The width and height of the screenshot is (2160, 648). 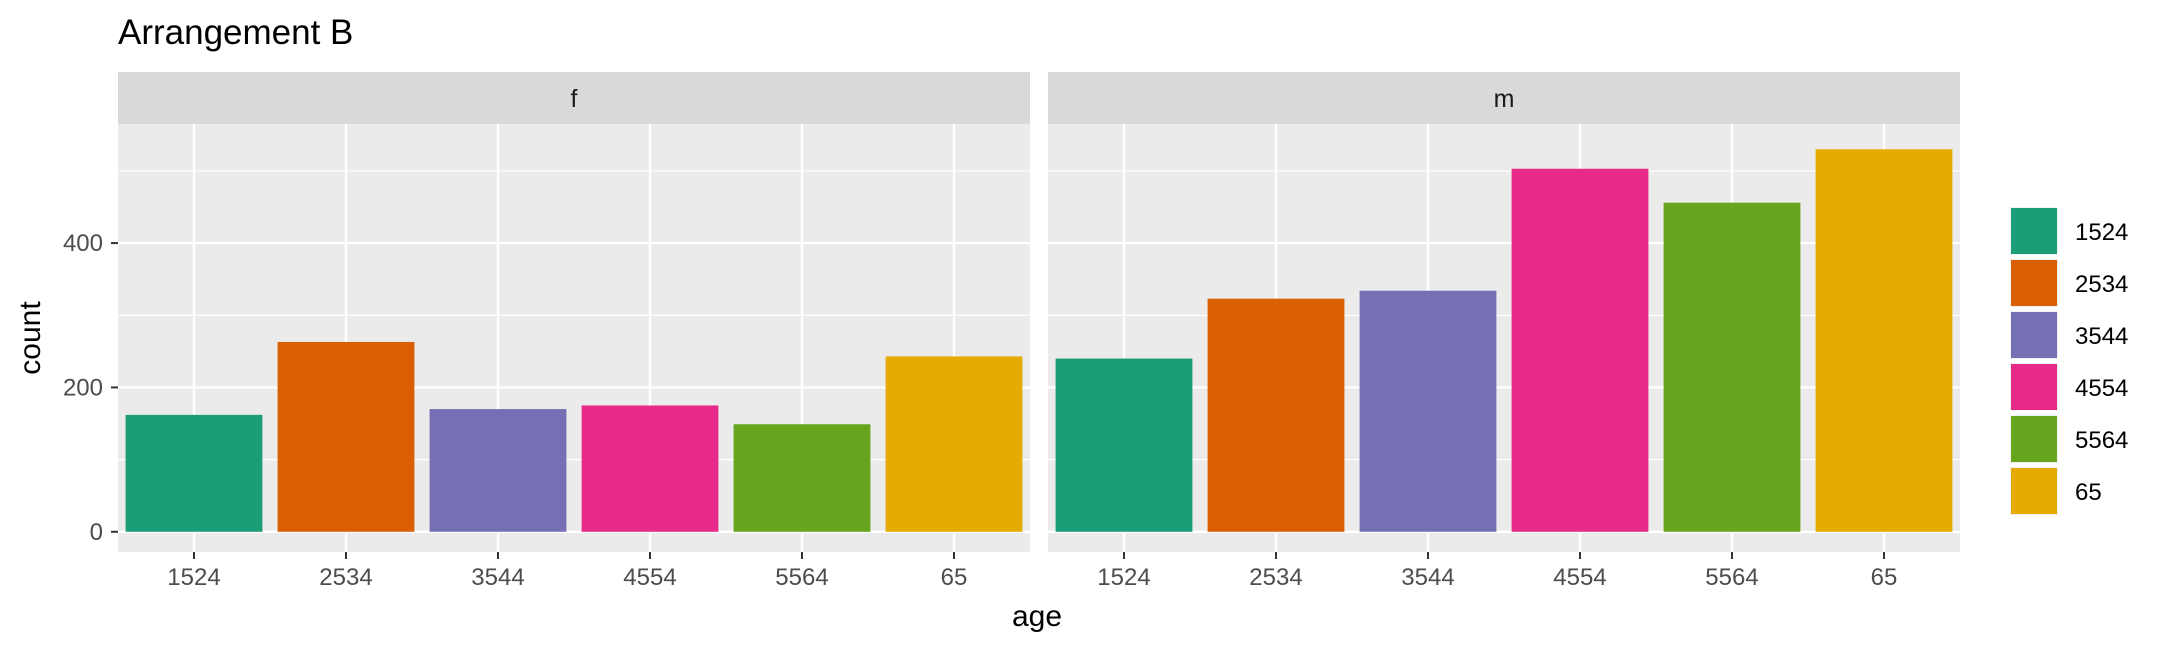 I want to click on y-tick-label: 200, so click(x=83, y=387).